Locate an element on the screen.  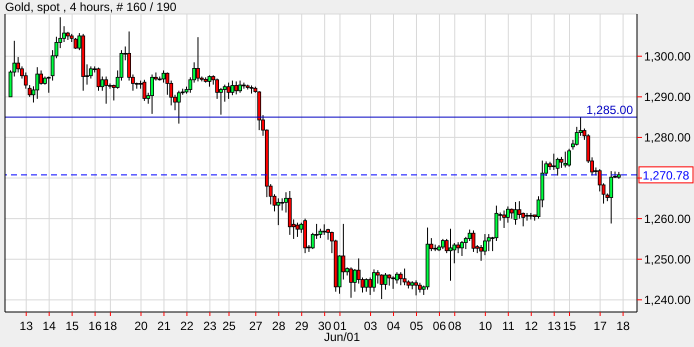
x-tick-label: 06 is located at coordinates (439, 326).